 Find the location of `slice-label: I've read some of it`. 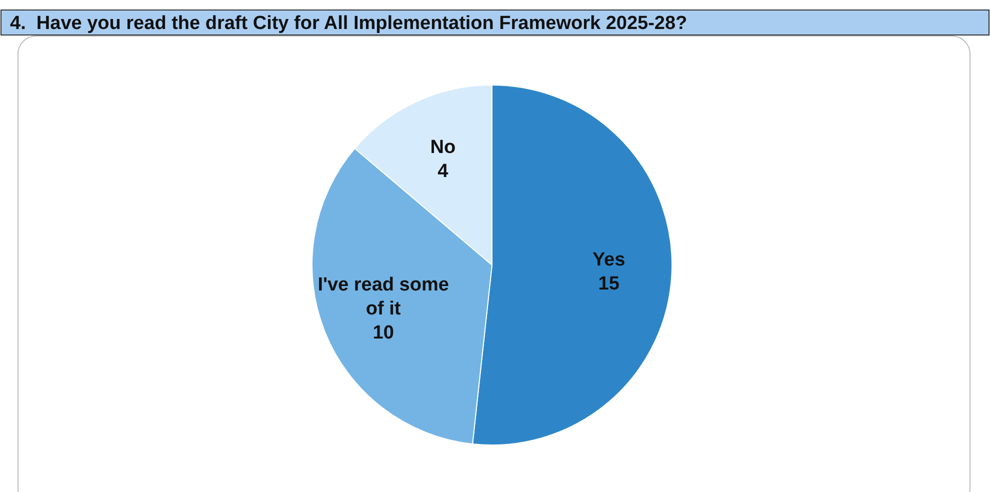

slice-label: I've read some of it is located at coordinates (383, 297).